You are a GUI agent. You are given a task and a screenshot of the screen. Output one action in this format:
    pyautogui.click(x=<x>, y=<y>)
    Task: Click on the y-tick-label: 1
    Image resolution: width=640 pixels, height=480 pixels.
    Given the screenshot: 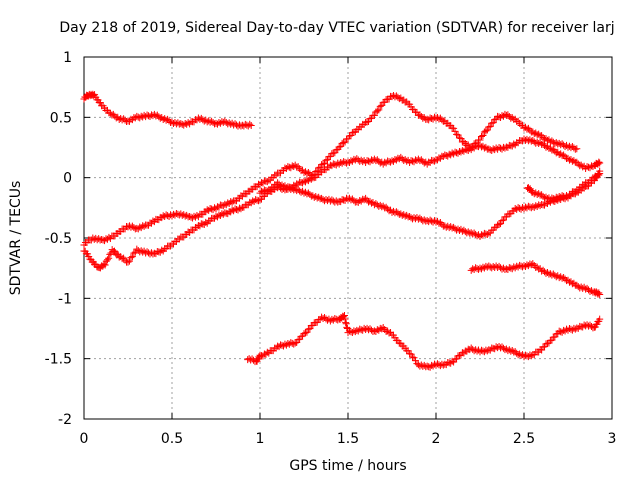 What is the action you would take?
    pyautogui.click(x=67, y=58)
    